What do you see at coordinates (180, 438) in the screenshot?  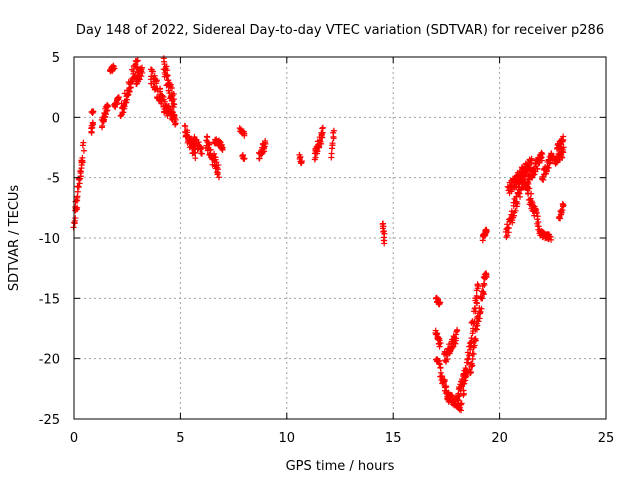 I see `x-tick-label: 5` at bounding box center [180, 438].